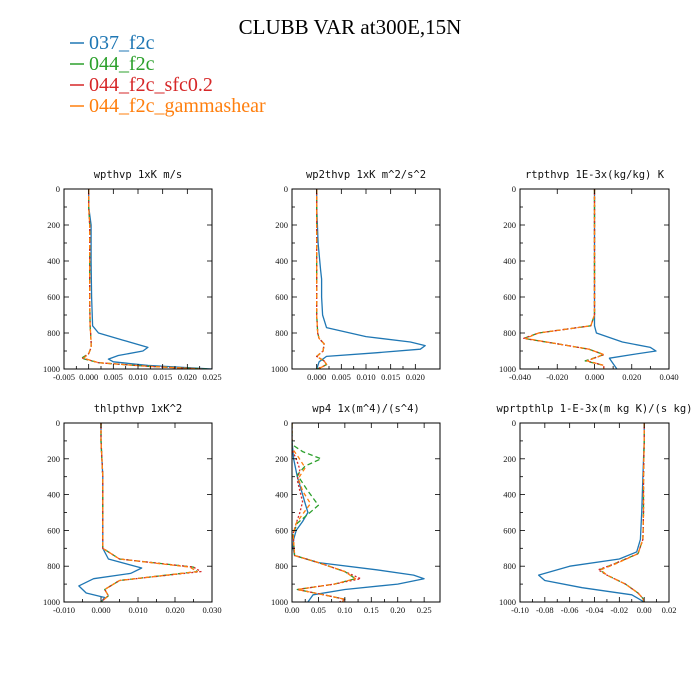 Image resolution: width=700 pixels, height=700 pixels. Describe the element at coordinates (344, 610) in the screenshot. I see `x-tick-label: 0.10` at that location.